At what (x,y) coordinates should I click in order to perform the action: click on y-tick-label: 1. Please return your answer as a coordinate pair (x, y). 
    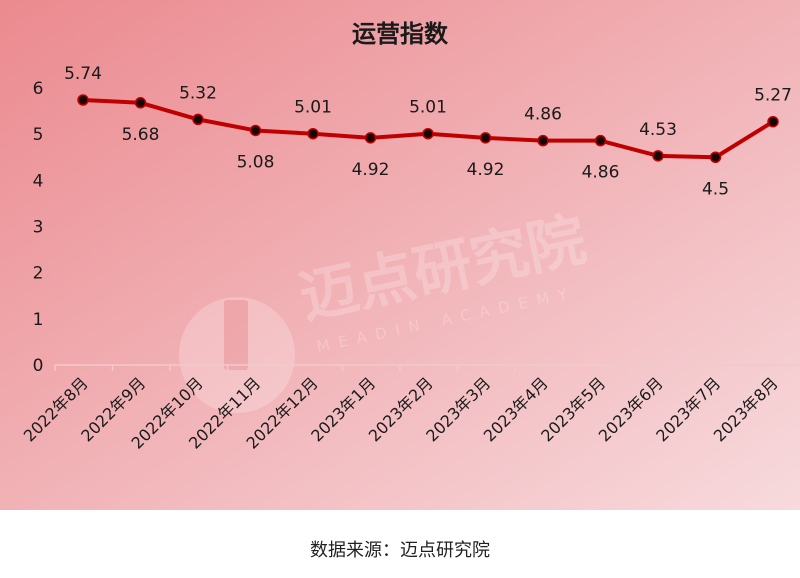
    Looking at the image, I should click on (38, 320).